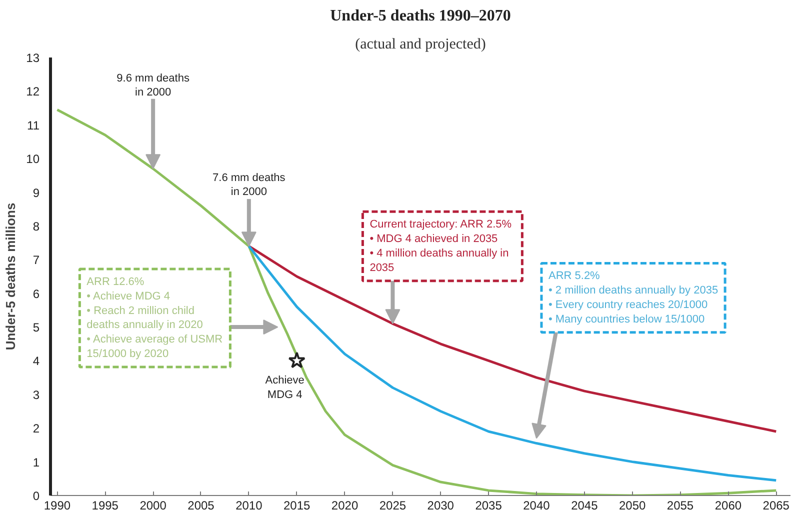 The image size is (804, 515). I want to click on annotation: 7.6 mm deaths in 2000, so click(249, 185).